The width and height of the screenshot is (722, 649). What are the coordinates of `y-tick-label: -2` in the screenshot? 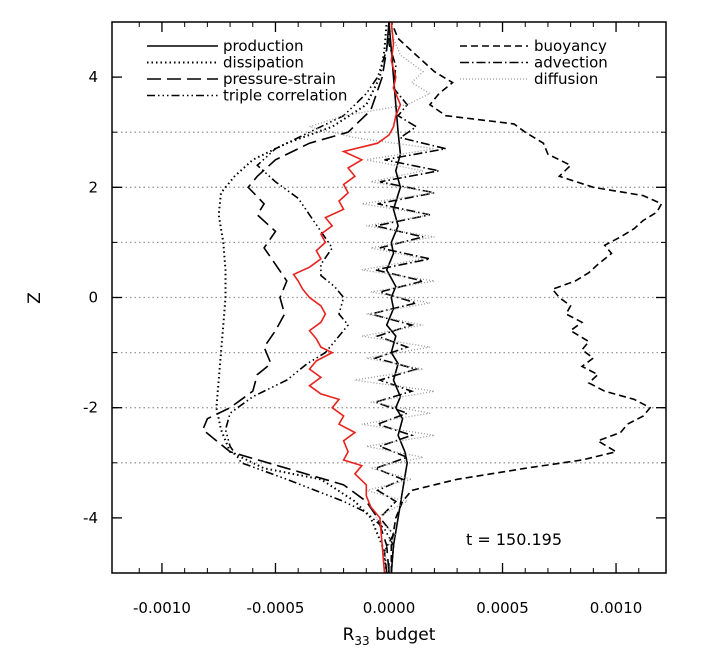 It's located at (90, 408).